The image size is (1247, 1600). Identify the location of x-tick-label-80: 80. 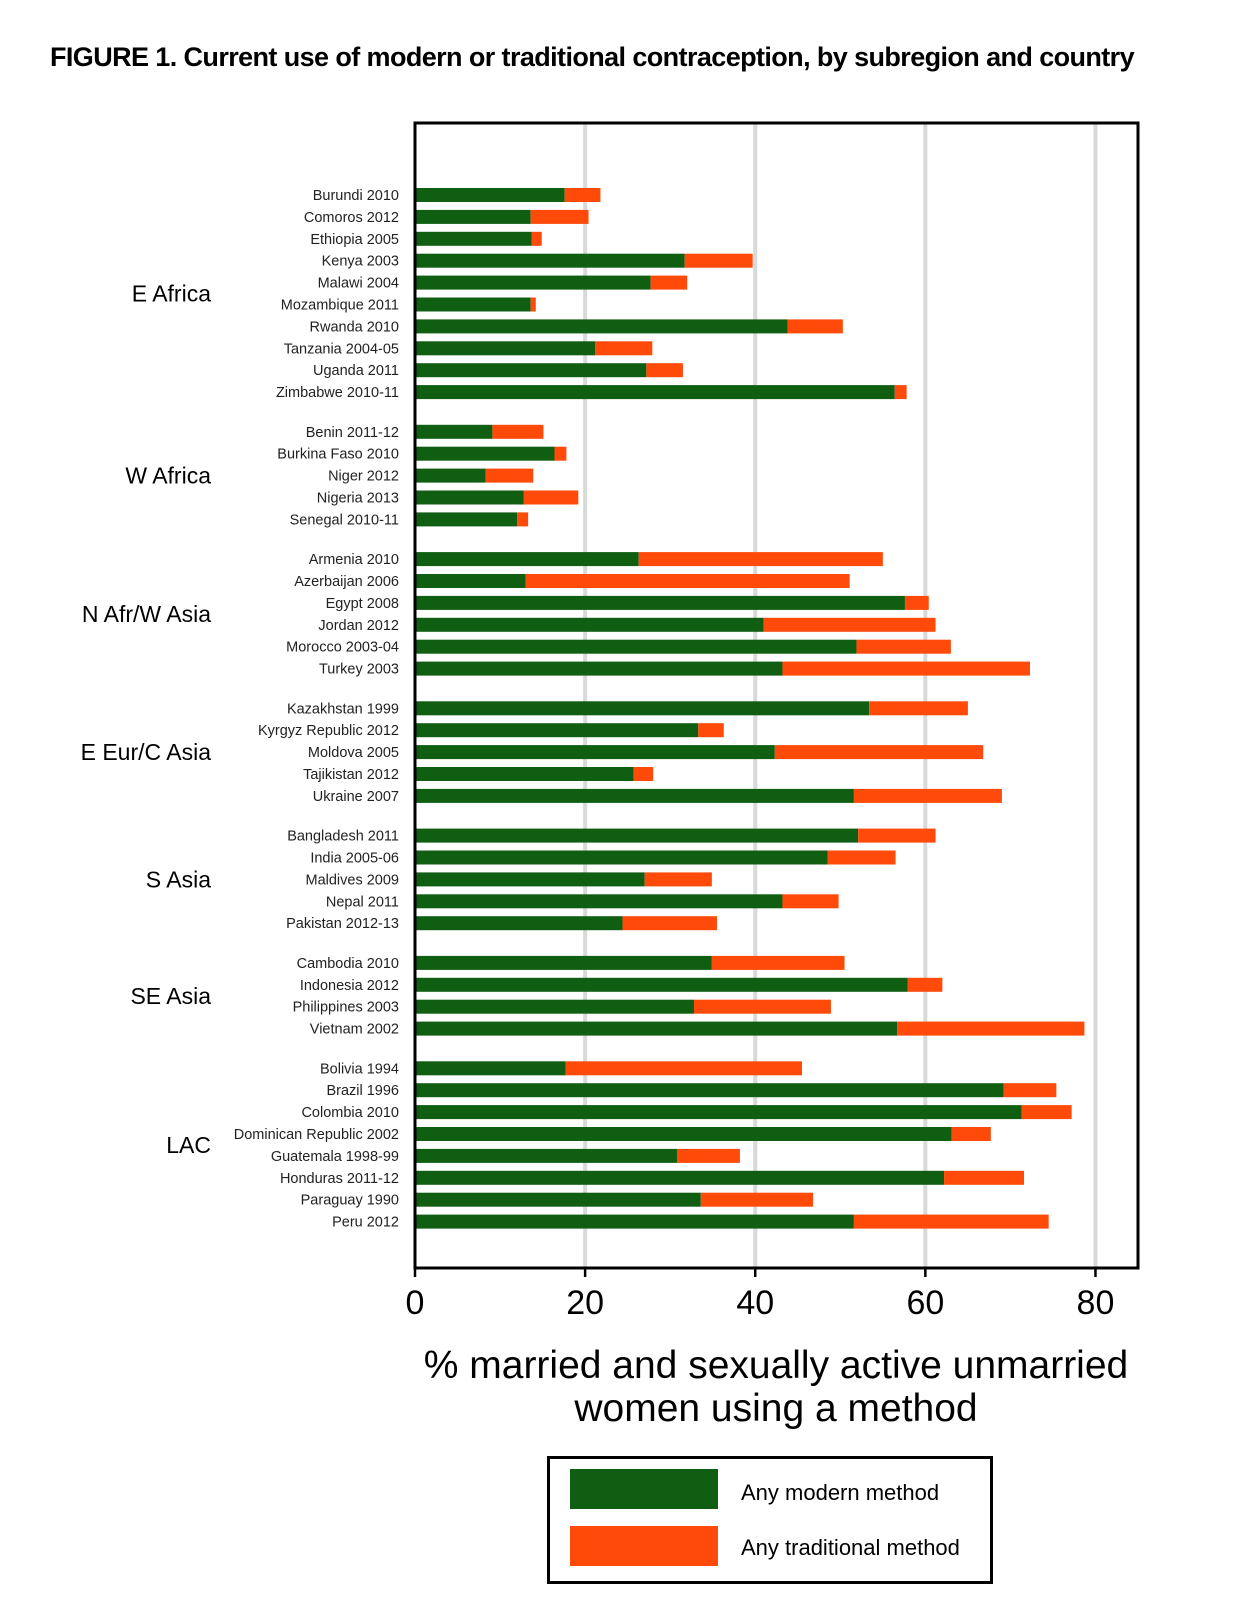
(1096, 1303).